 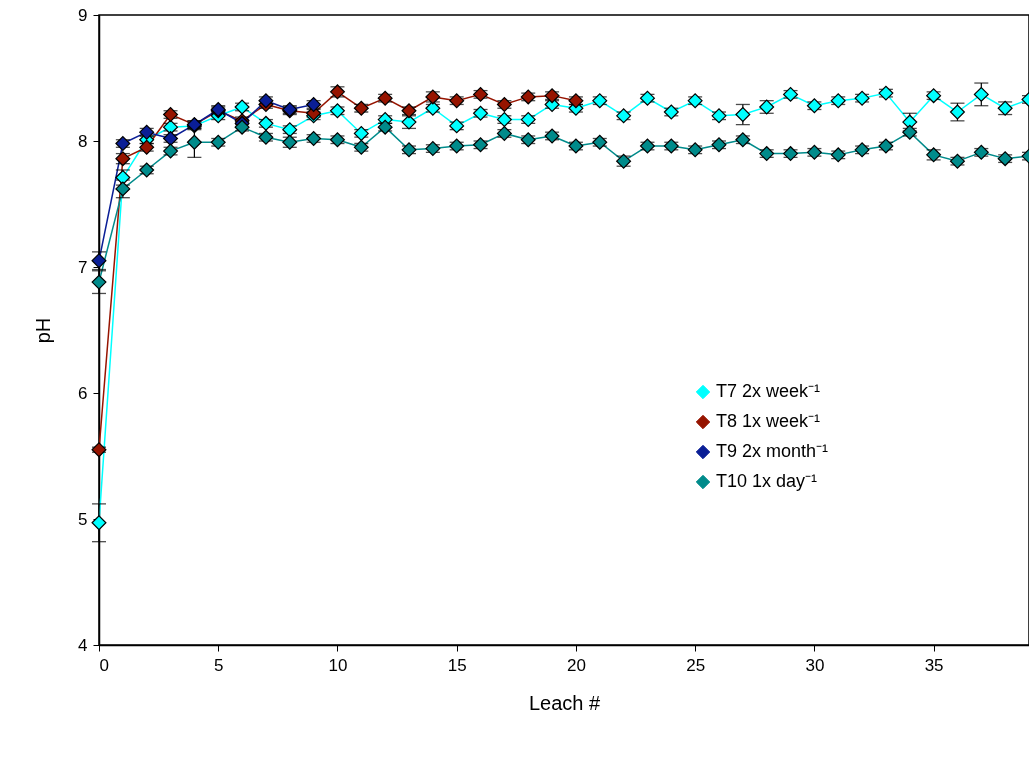 What do you see at coordinates (83, 15) in the screenshot?
I see `y-tick-label: 9` at bounding box center [83, 15].